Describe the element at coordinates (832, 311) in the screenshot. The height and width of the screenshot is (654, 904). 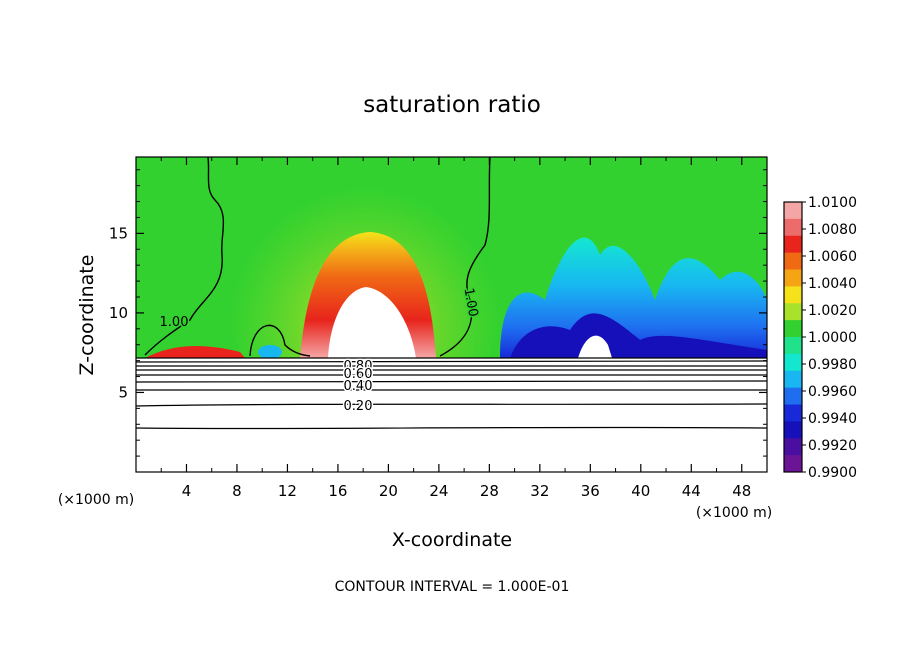
I see `colorbar-label: 1.0020` at that location.